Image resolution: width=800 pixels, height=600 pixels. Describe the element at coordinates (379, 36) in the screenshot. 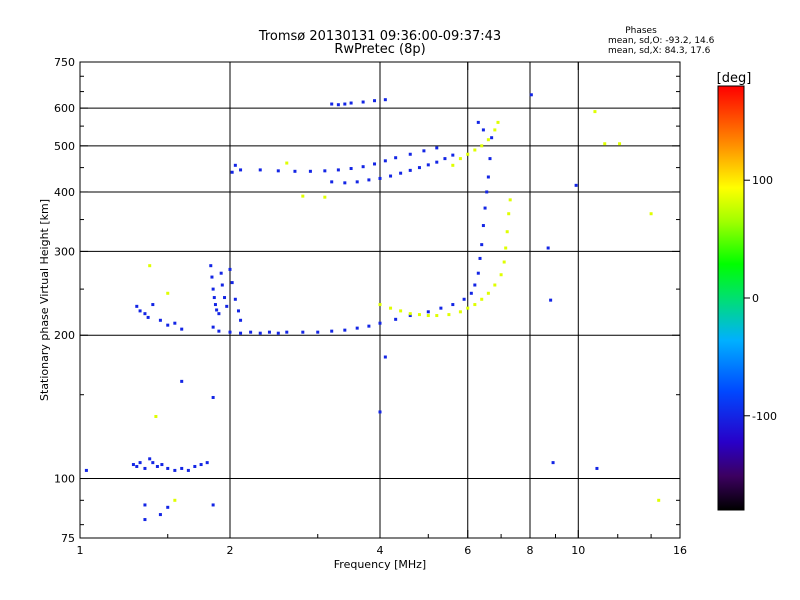

I see `chart-title: Tromsø 20130131 09:36:00-09:37:43` at that location.